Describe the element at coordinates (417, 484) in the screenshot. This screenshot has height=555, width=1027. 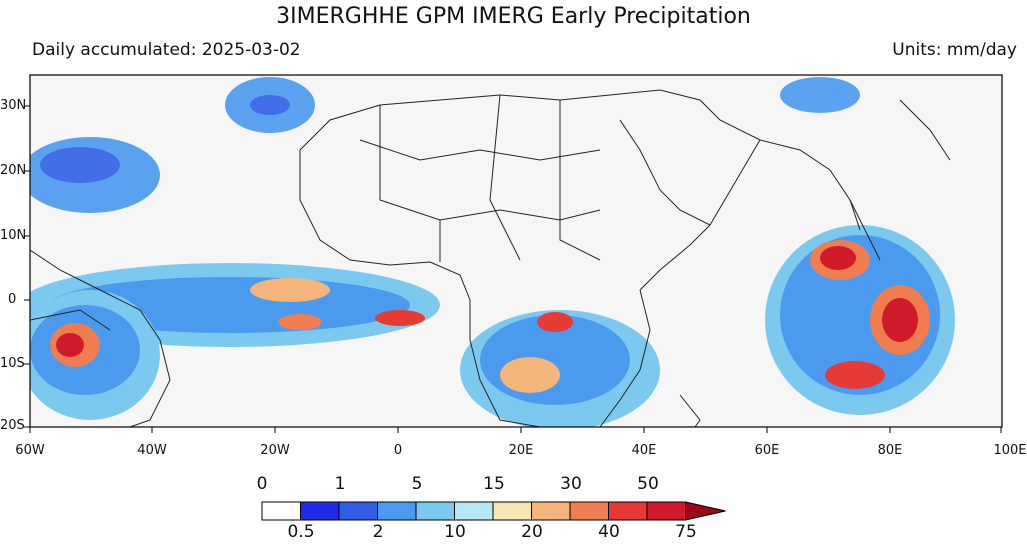
I see `colorbar-label: 5` at that location.